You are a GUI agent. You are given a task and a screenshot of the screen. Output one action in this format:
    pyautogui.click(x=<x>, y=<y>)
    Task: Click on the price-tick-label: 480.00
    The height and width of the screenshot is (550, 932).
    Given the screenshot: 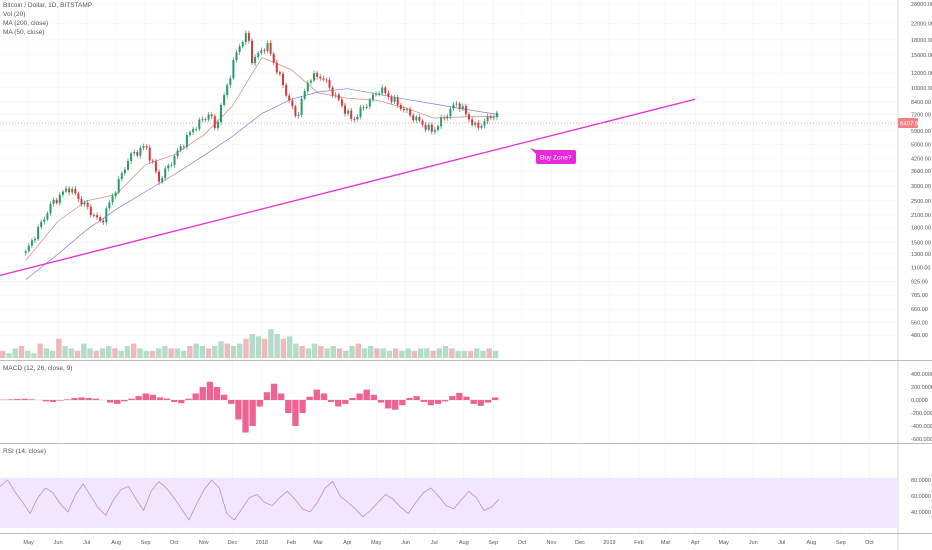 What is the action you would take?
    pyautogui.click(x=919, y=336)
    